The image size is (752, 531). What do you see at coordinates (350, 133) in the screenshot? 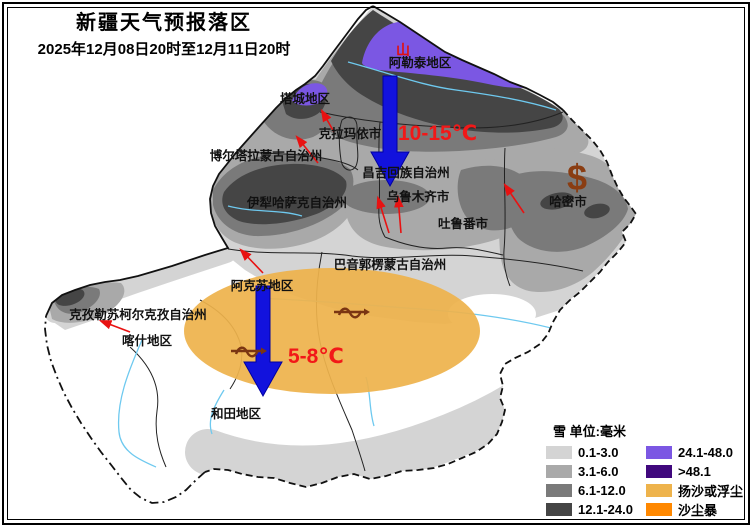
I see `region-label-kelamayi: 克拉玛依市` at bounding box center [350, 133].